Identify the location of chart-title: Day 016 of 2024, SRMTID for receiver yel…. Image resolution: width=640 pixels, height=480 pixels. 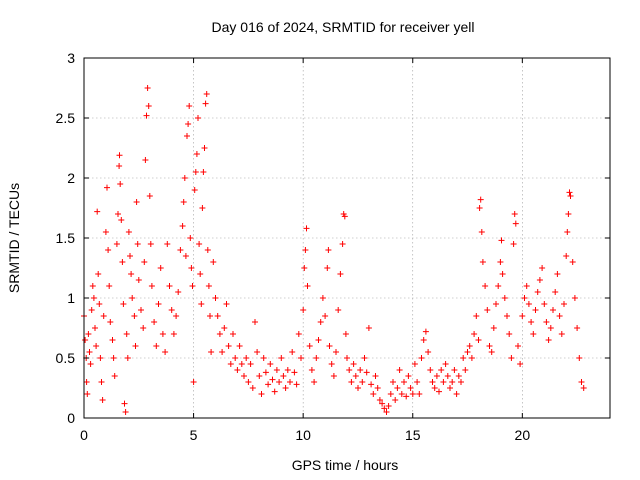
(343, 27).